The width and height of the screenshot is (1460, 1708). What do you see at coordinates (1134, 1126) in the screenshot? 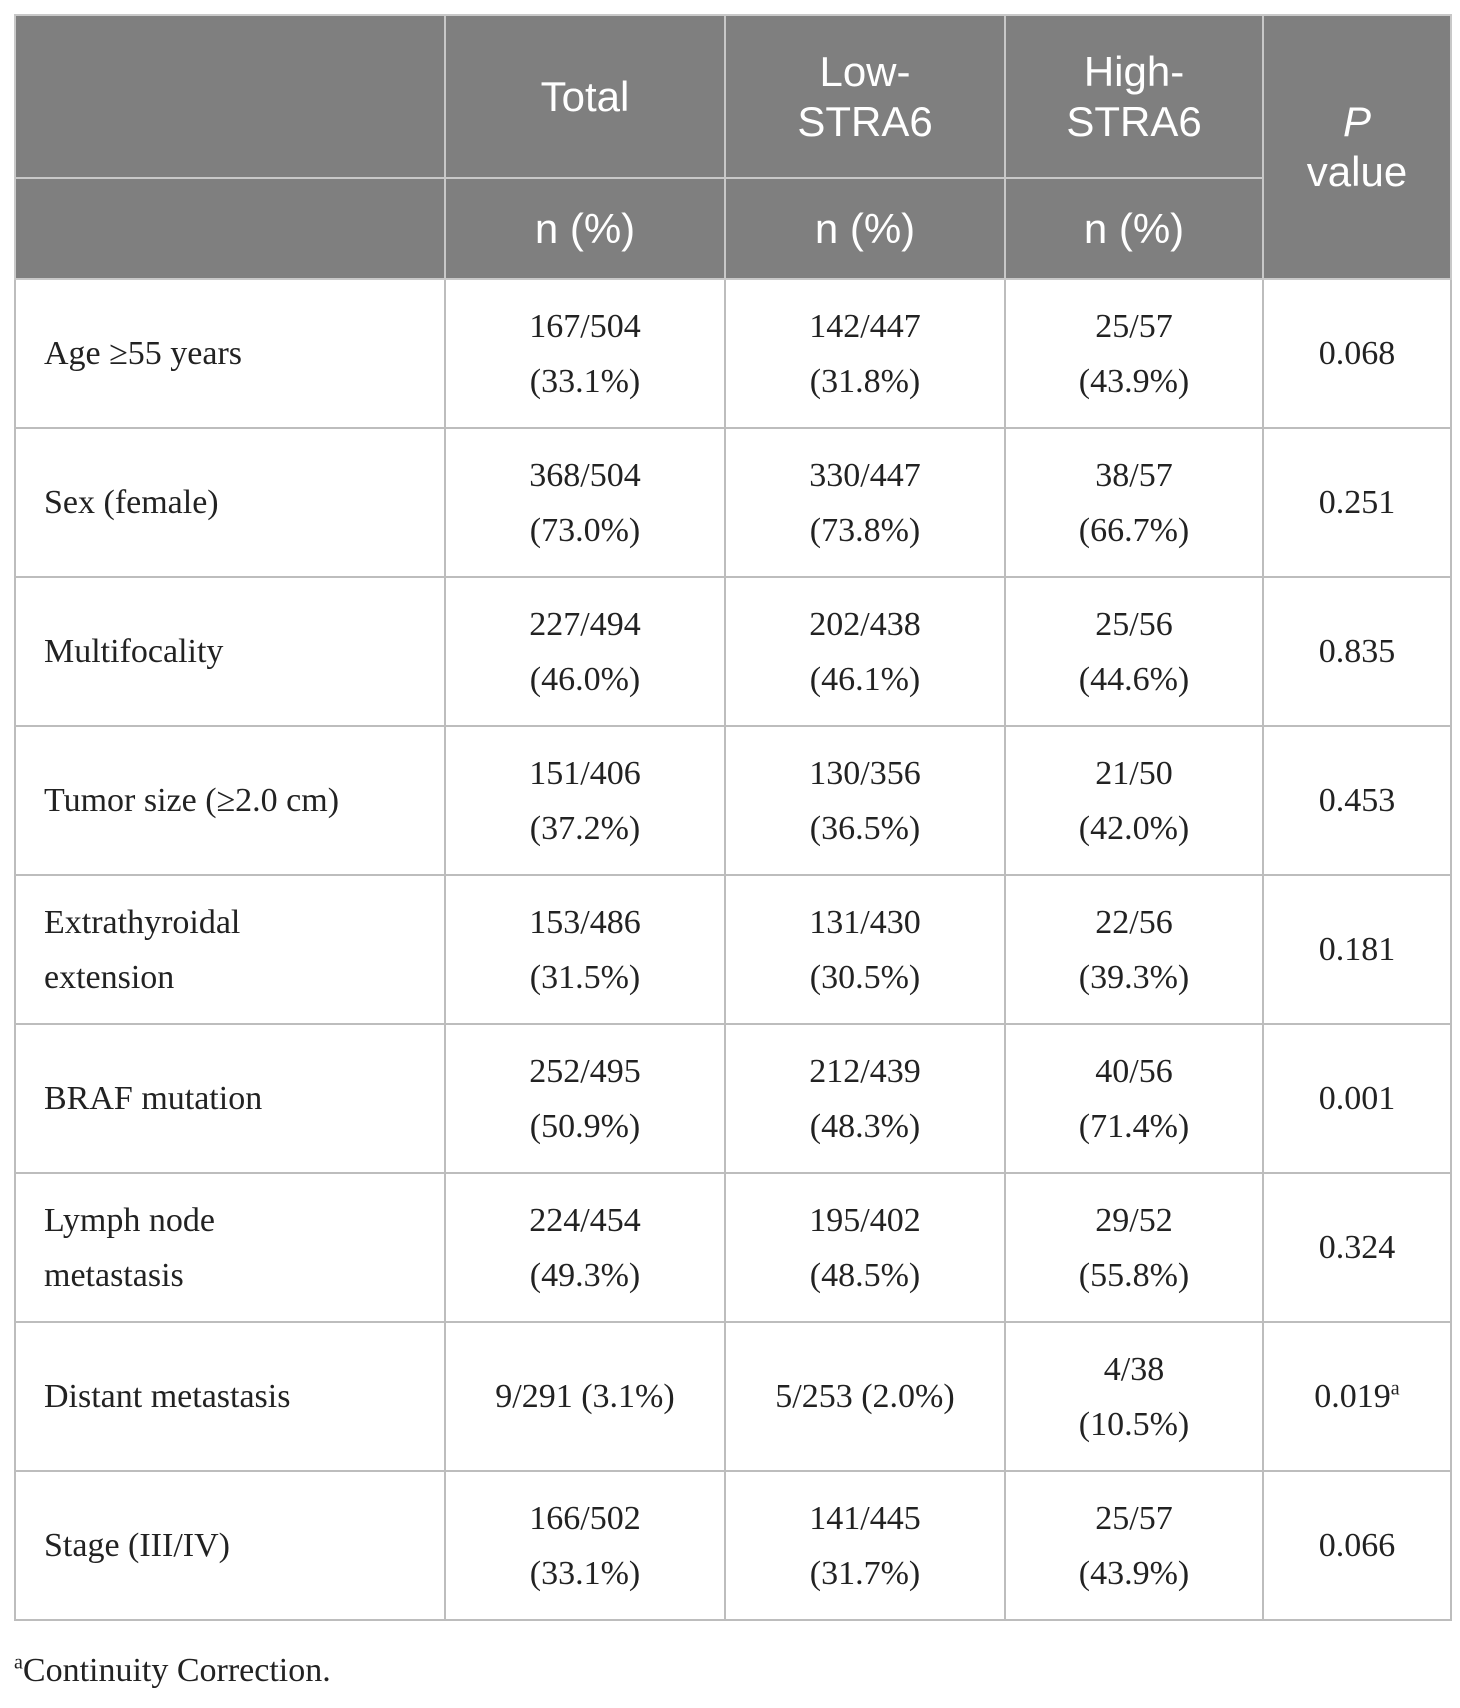
I see `cell-high-stra6-line2: (71.4%)` at bounding box center [1134, 1126].